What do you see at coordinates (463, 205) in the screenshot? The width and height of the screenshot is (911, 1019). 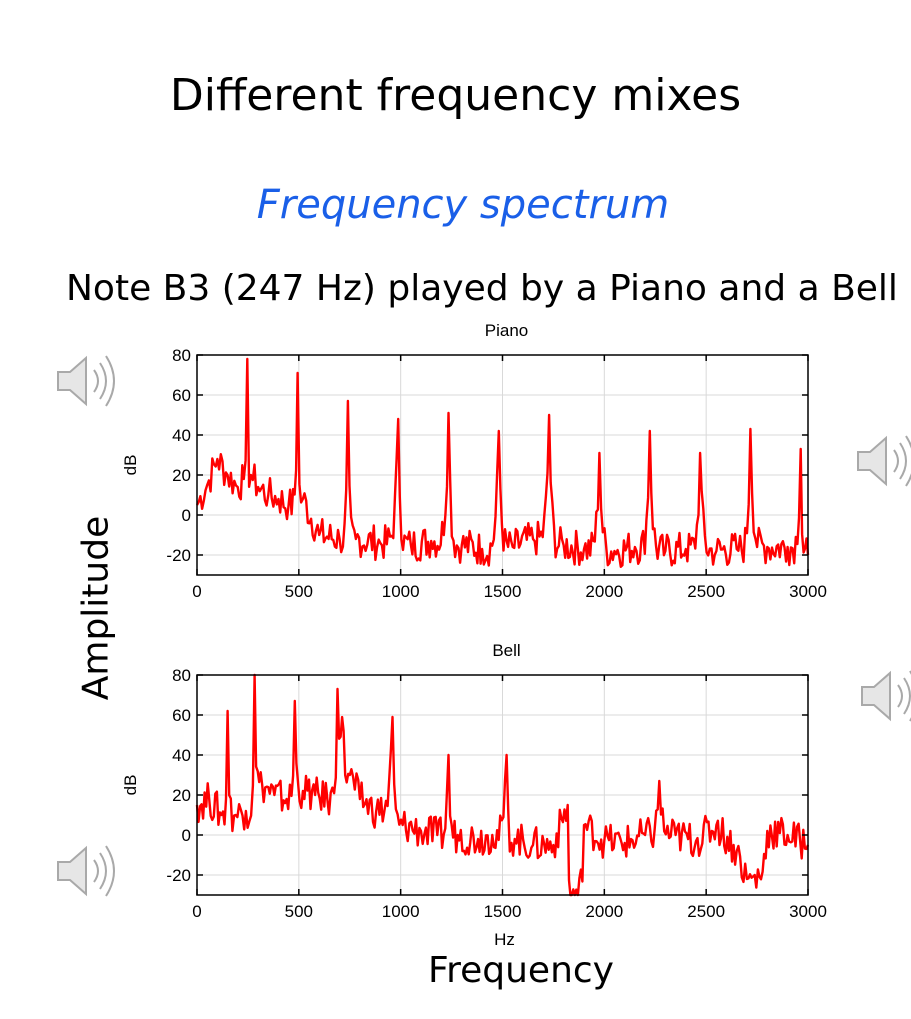 I see `slide-subtitle: Frequency spectrum` at bounding box center [463, 205].